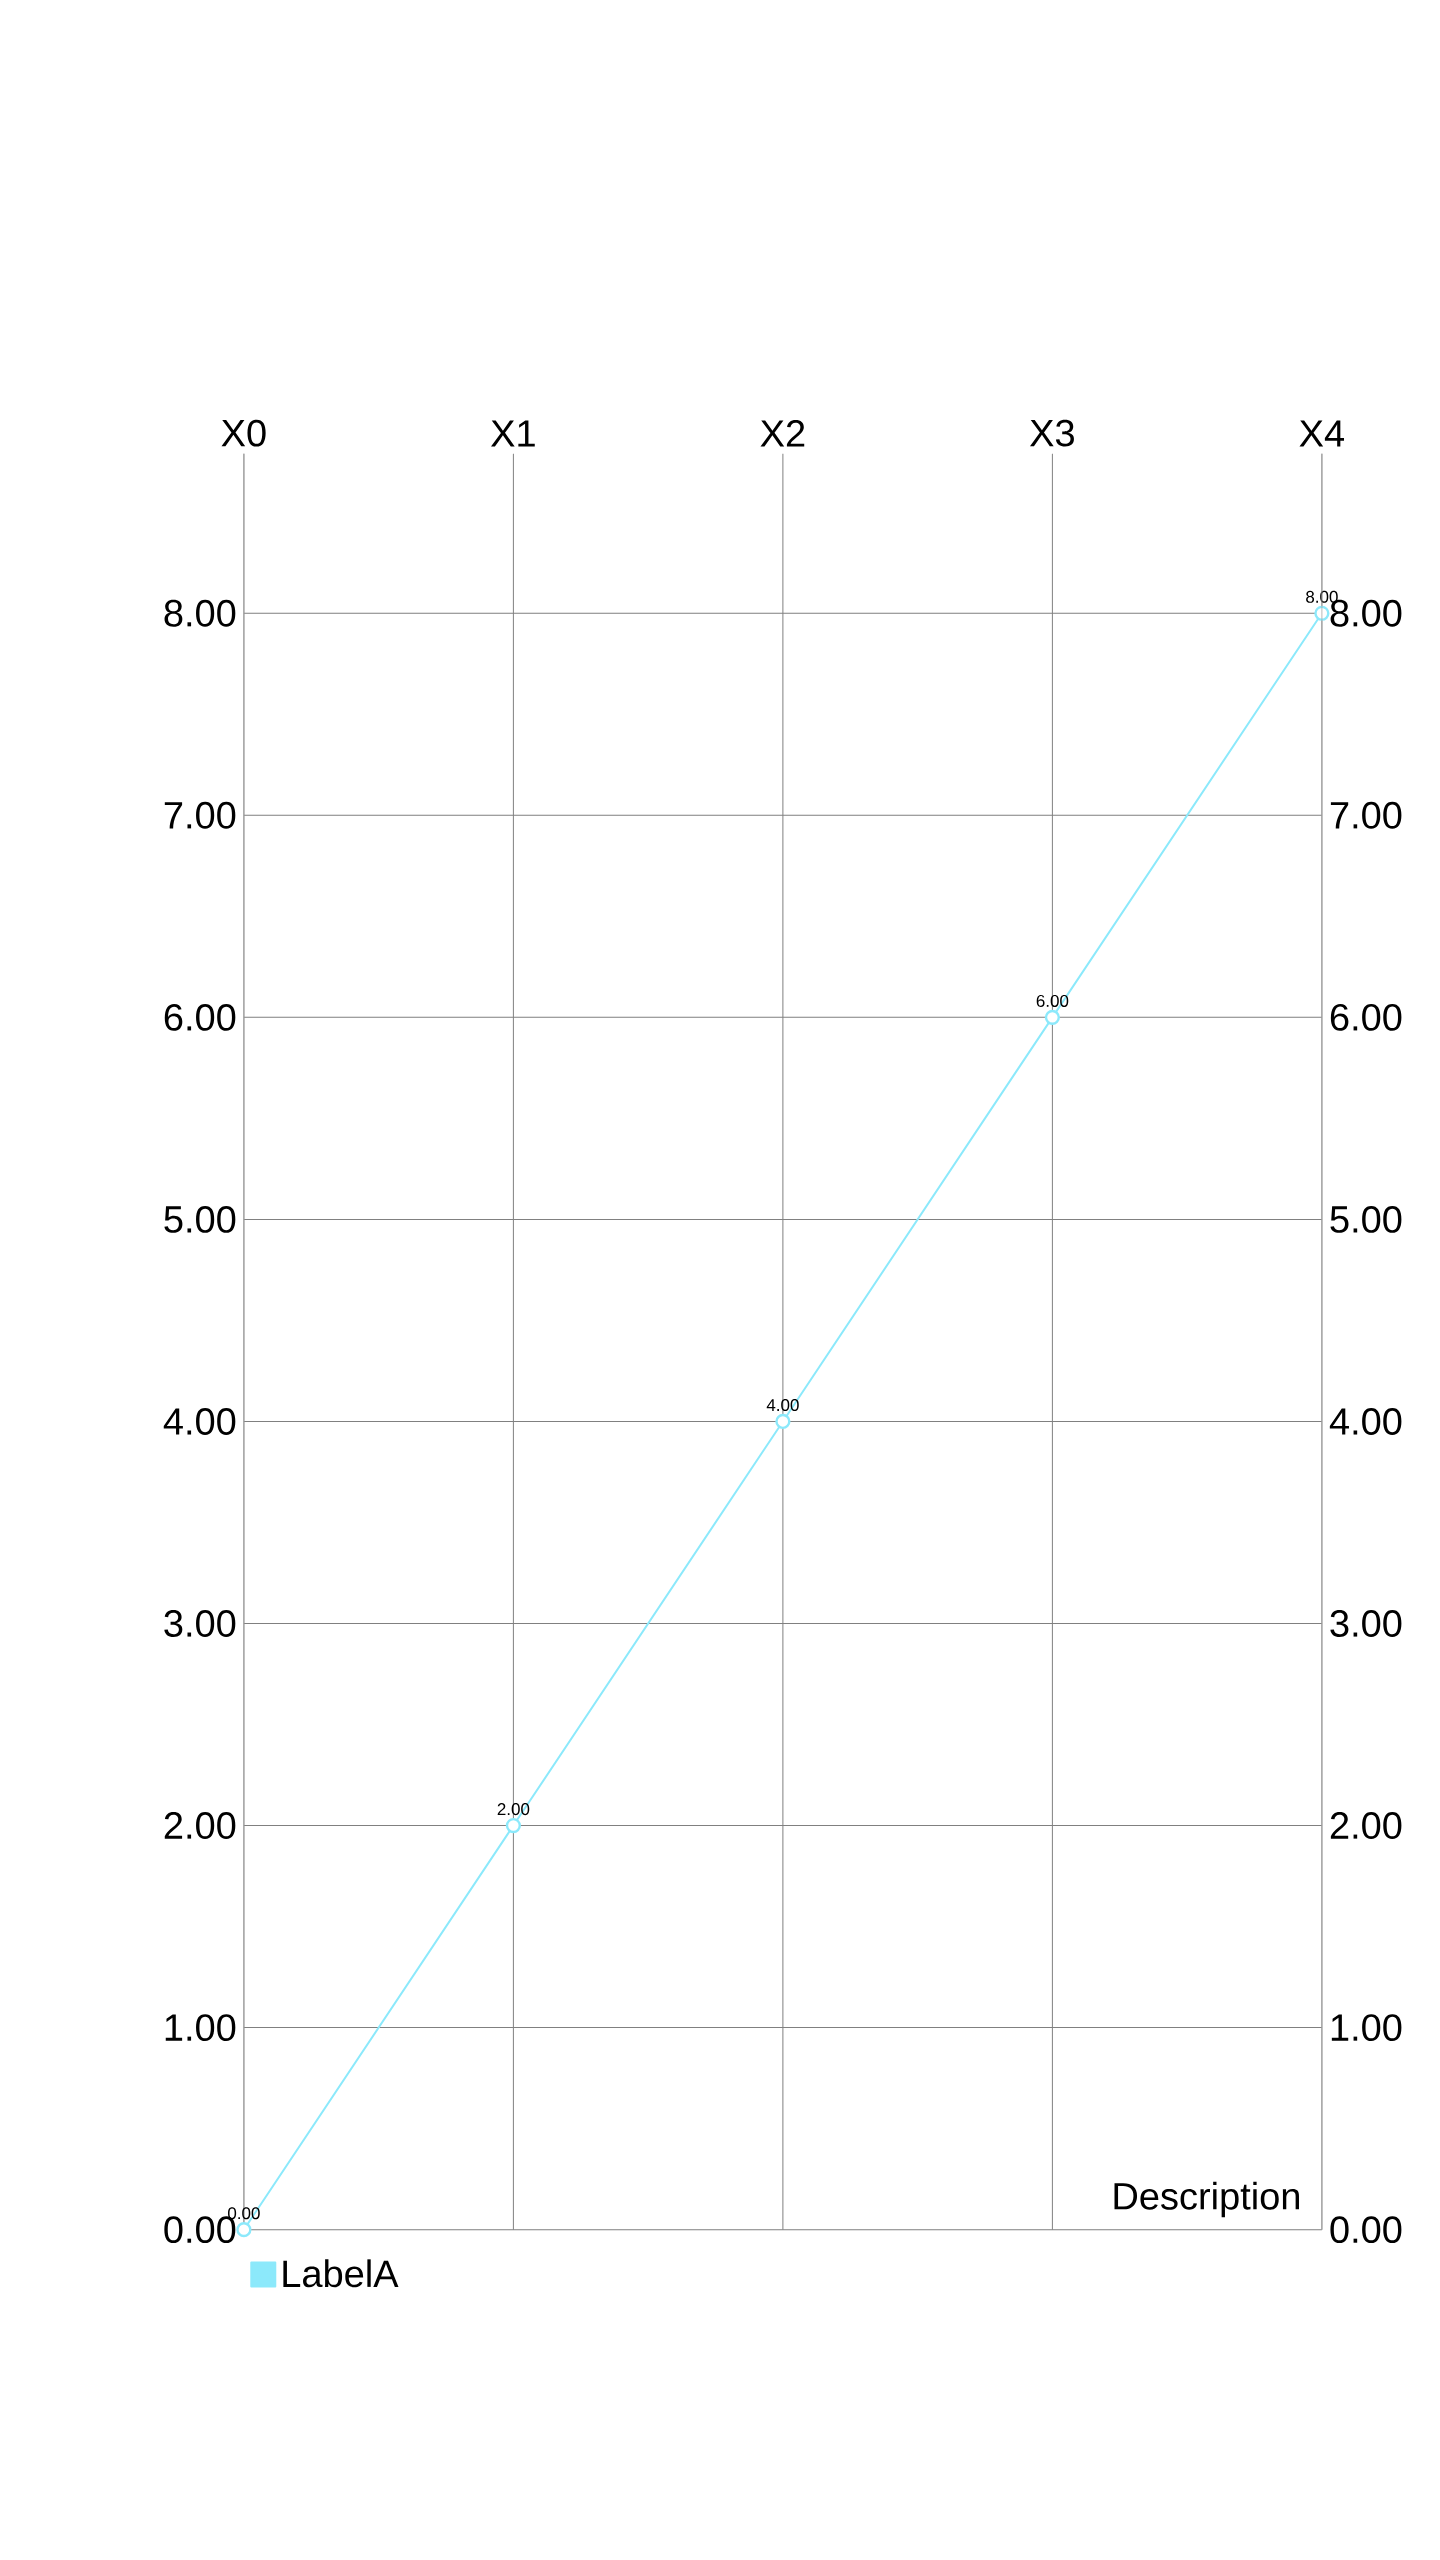 The image size is (1440, 2560). Describe the element at coordinates (1322, 433) in the screenshot. I see `x-tick-label: X4` at that location.